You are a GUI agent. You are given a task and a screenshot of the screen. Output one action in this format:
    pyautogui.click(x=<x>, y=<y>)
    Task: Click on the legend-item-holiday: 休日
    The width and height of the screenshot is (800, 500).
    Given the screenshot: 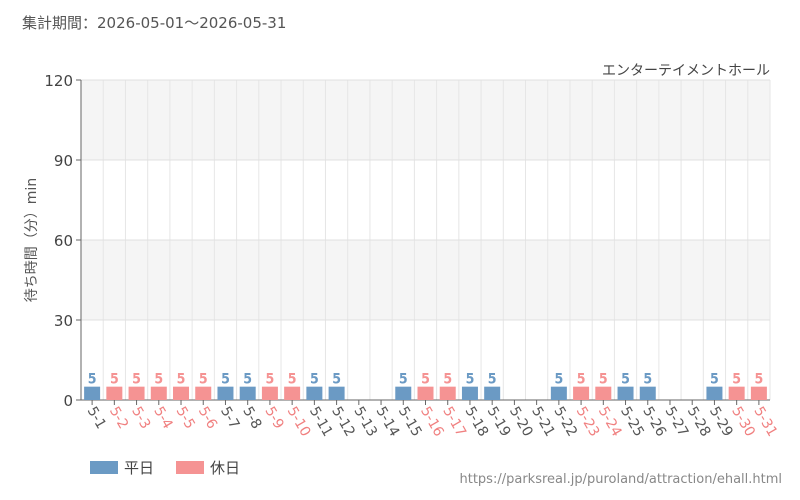 What is the action you would take?
    pyautogui.click(x=208, y=467)
    